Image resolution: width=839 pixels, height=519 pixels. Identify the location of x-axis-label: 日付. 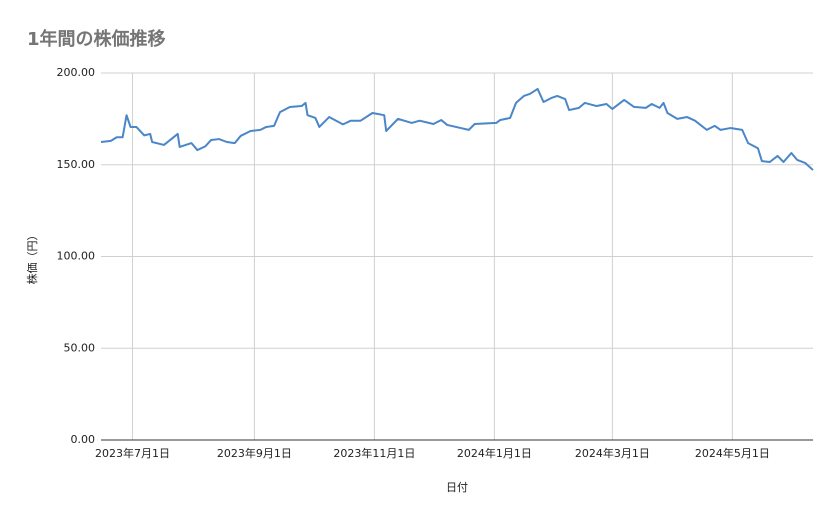
(457, 487).